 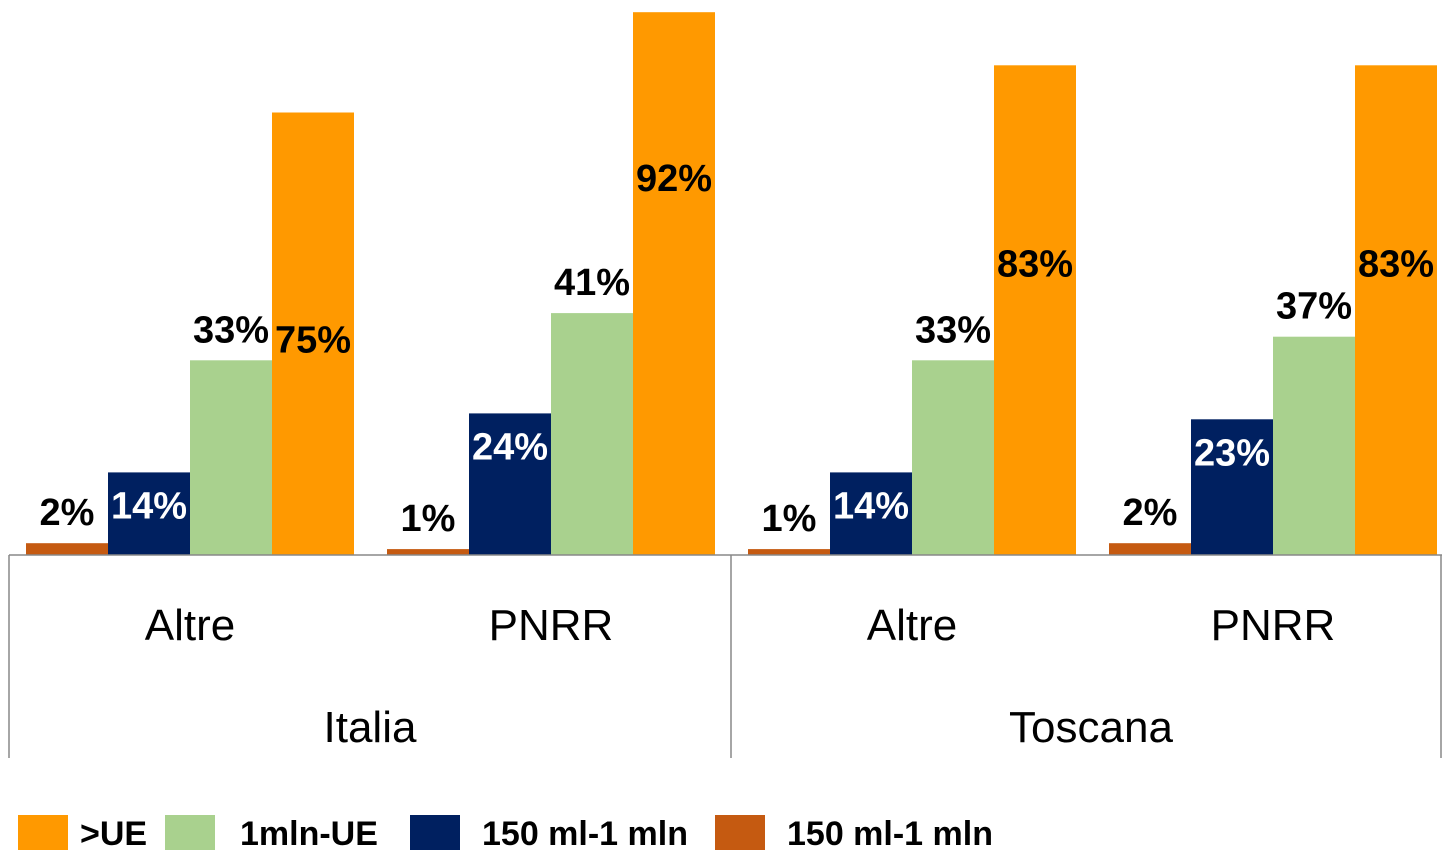 I want to click on data-label: 23%, so click(x=1232, y=453).